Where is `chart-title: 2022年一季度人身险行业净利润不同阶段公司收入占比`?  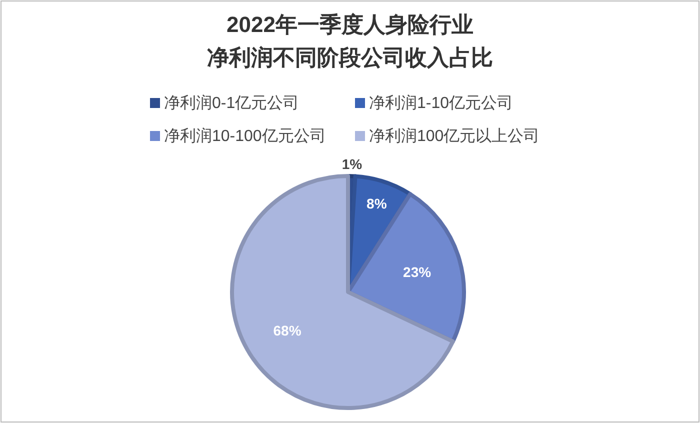 chart-title: 2022年一季度人身险行业净利润不同阶段公司收入占比 is located at coordinates (350, 41).